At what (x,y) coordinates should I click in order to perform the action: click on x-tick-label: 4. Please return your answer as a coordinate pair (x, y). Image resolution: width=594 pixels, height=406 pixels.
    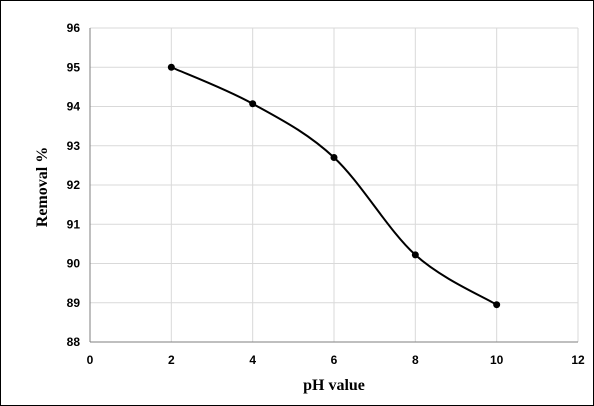
    Looking at the image, I should click on (252, 360).